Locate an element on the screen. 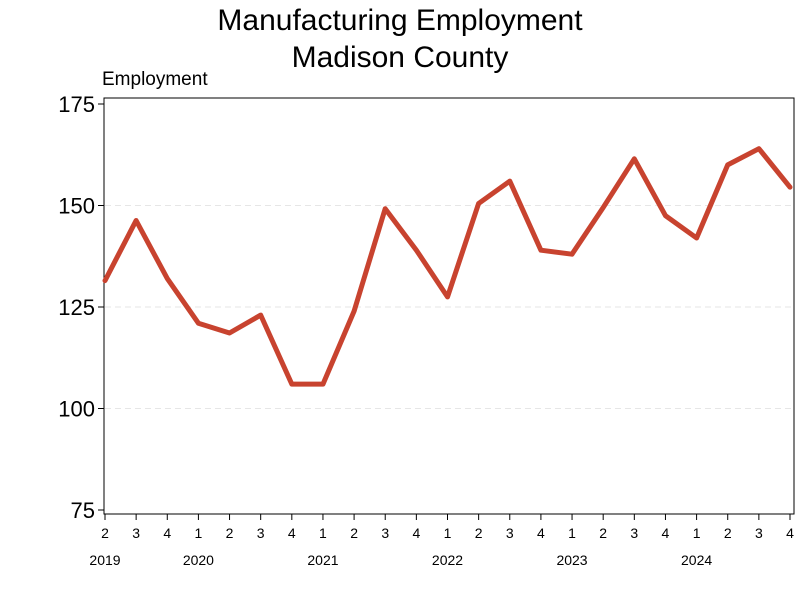  chart-title: Manufacturing Employment is located at coordinates (400, 20).